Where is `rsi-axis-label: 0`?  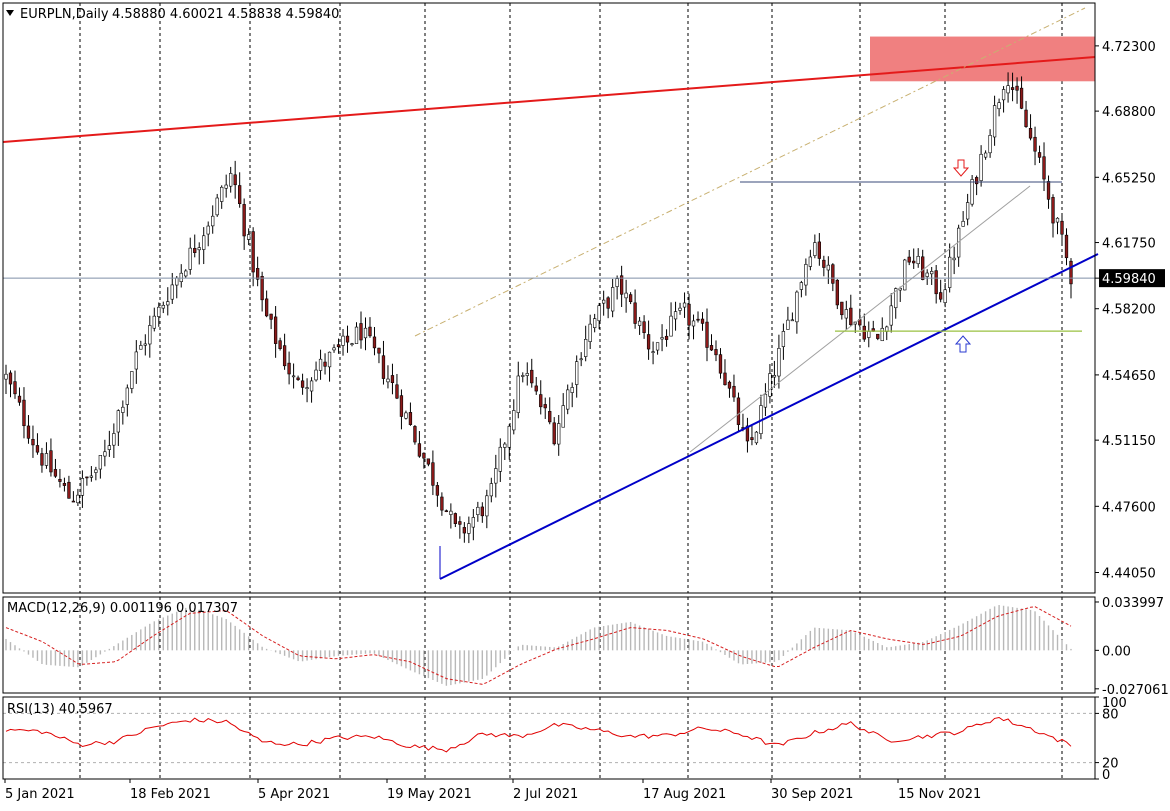
rsi-axis-label: 0 is located at coordinates (1106, 775).